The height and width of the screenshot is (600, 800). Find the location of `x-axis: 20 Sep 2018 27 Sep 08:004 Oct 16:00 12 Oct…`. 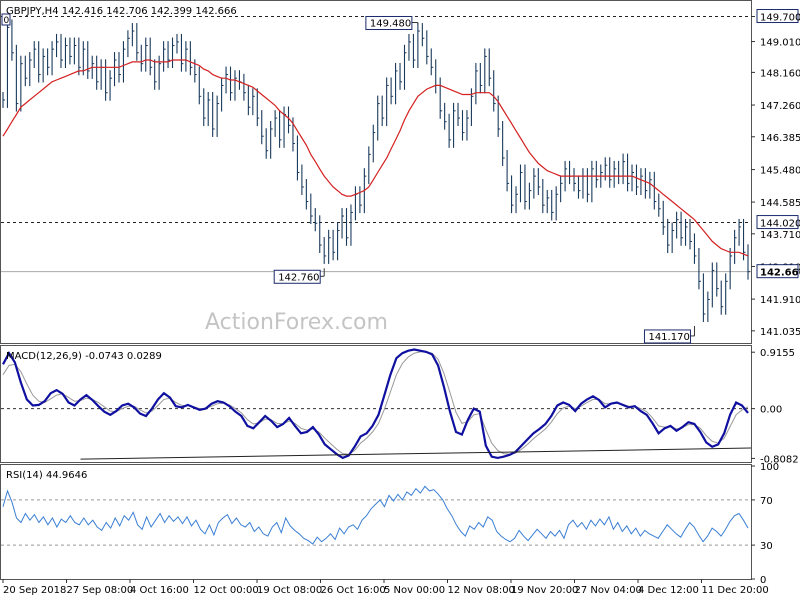

x-axis: 20 Sep 2018 27 Sep 08:004 Oct 16:00 12 Oct… is located at coordinates (385, 587).